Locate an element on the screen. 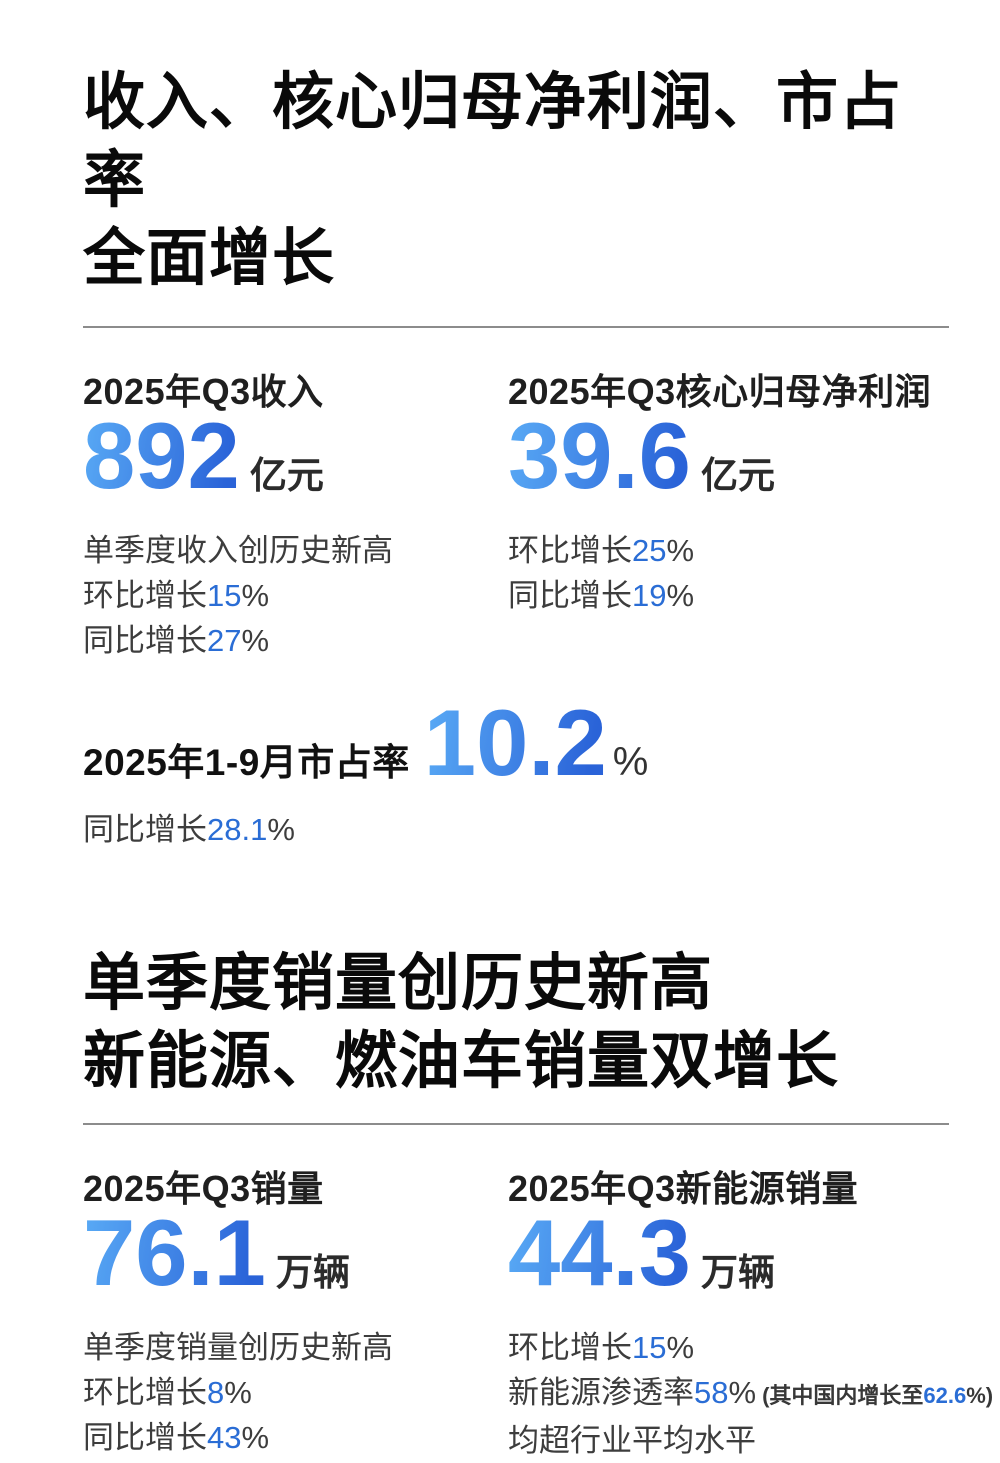 This screenshot has height=1463, width=1000. sales-title-line1: 单季度销量创历史新高 is located at coordinates (398, 983).